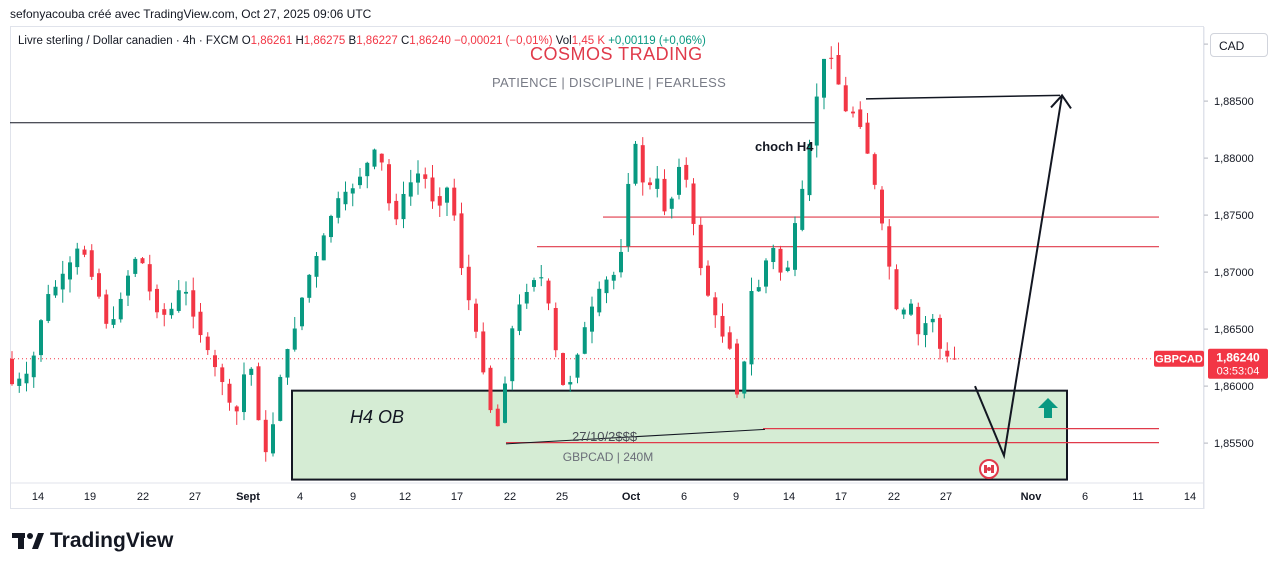 This screenshot has height=571, width=1281. Describe the element at coordinates (609, 82) in the screenshot. I see `watermark-subtitle: PATIENCE | DISCIPLINE | FEARLESS` at that location.